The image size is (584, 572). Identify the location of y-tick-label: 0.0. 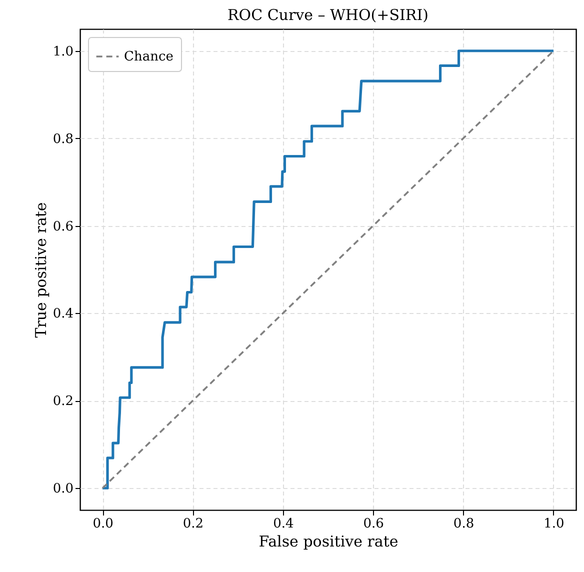
(63, 489).